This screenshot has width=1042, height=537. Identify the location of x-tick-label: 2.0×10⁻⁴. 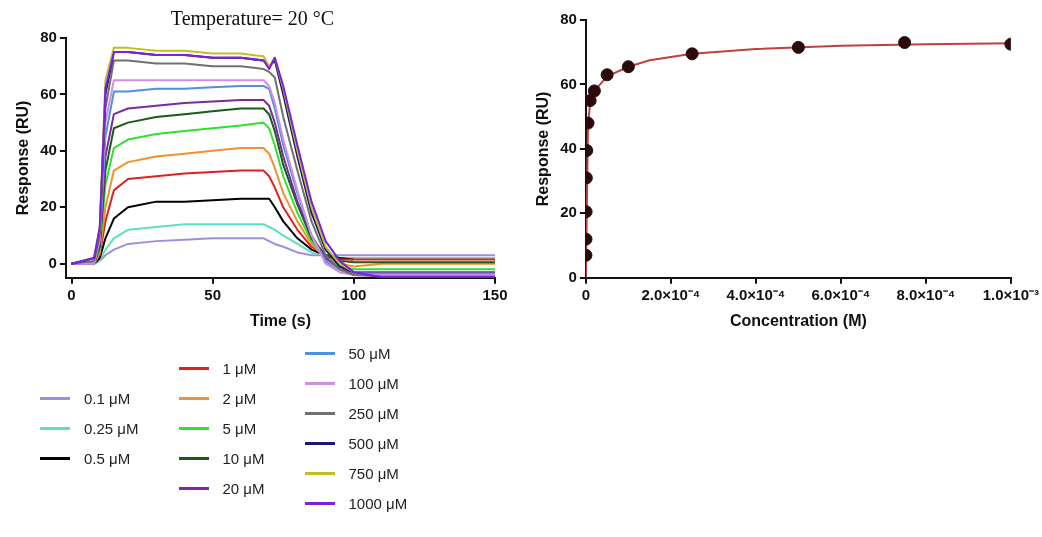
(671, 294).